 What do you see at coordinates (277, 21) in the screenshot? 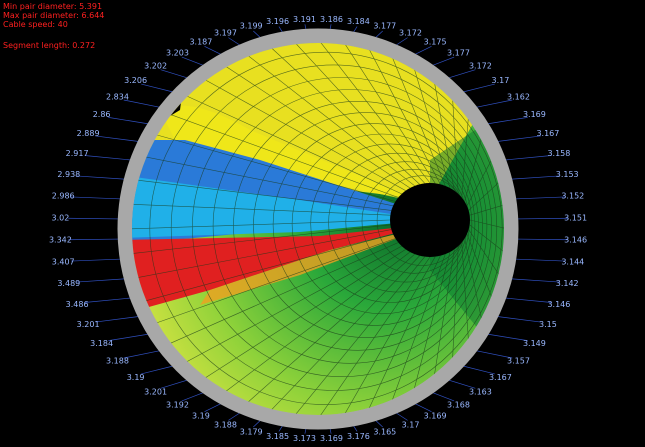
I see `ring-label: 3.196` at bounding box center [277, 21].